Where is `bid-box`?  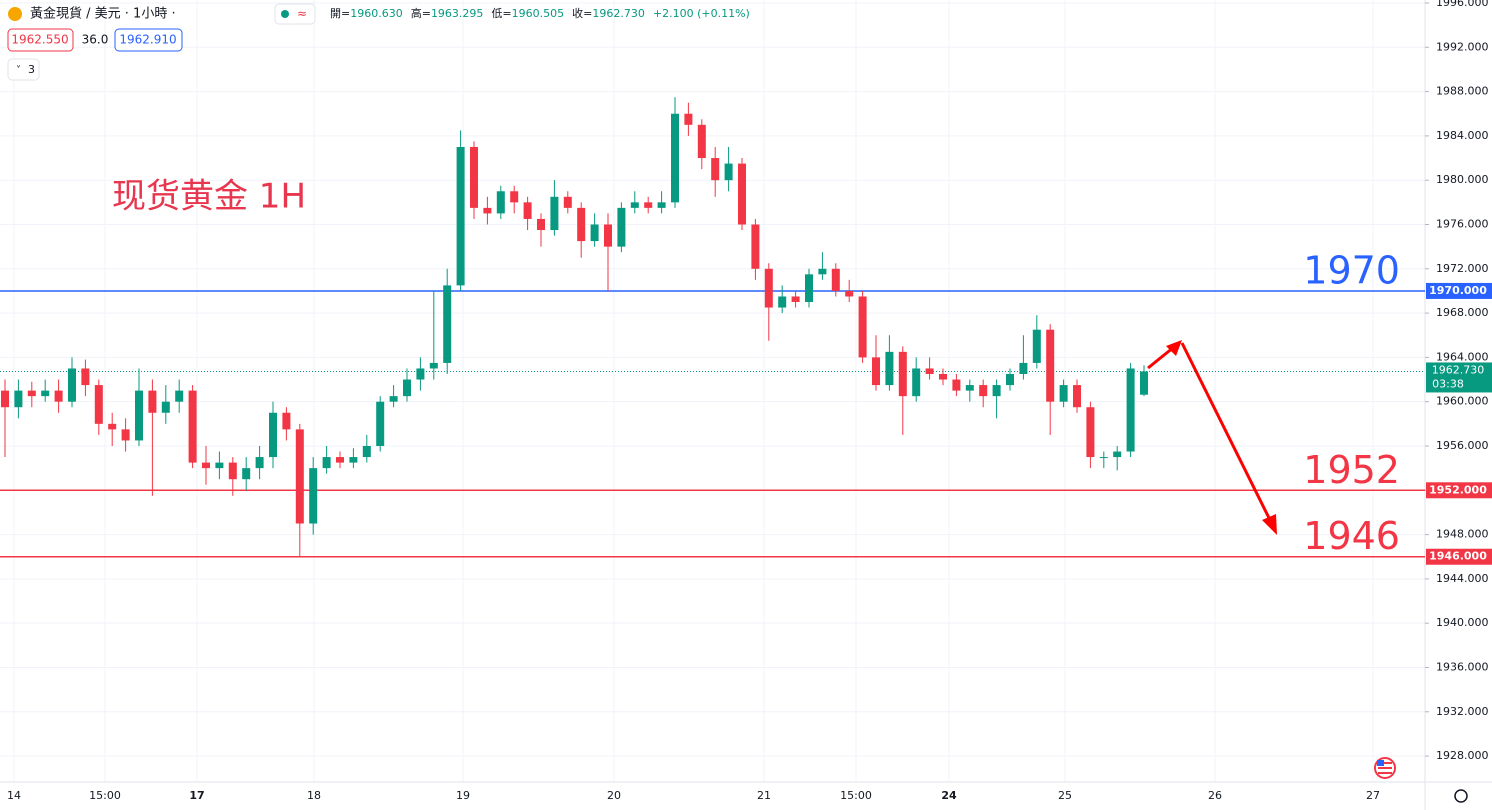
bid-box is located at coordinates (40, 40).